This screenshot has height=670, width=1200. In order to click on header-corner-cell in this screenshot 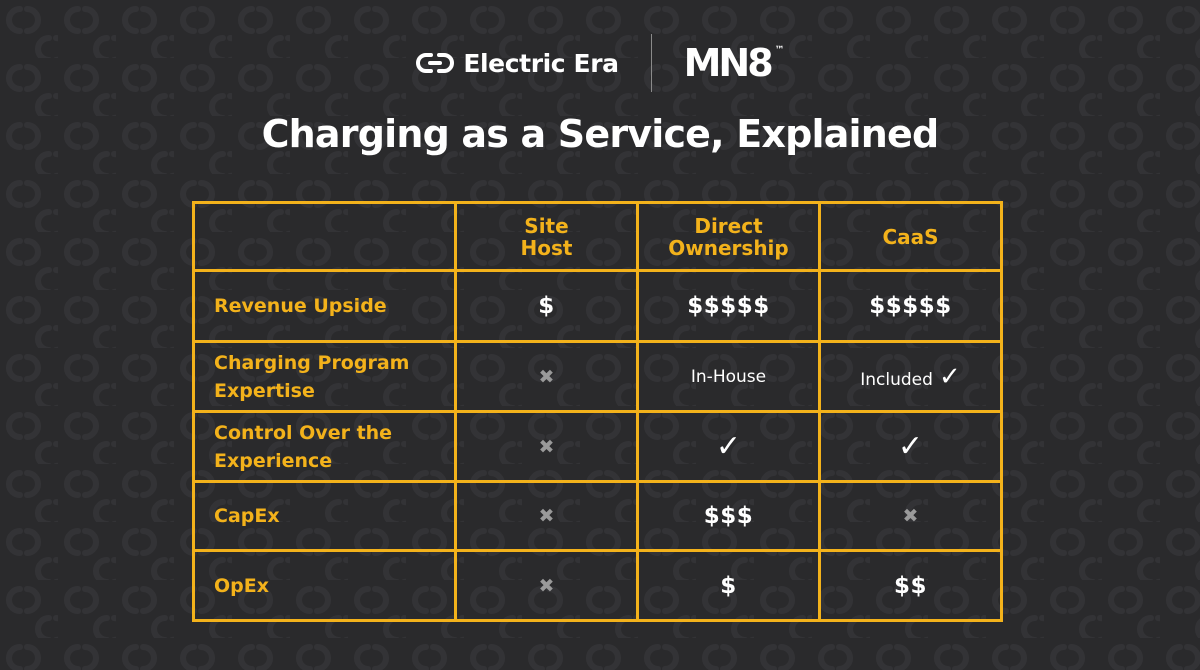, I will do `click(324, 236)`.